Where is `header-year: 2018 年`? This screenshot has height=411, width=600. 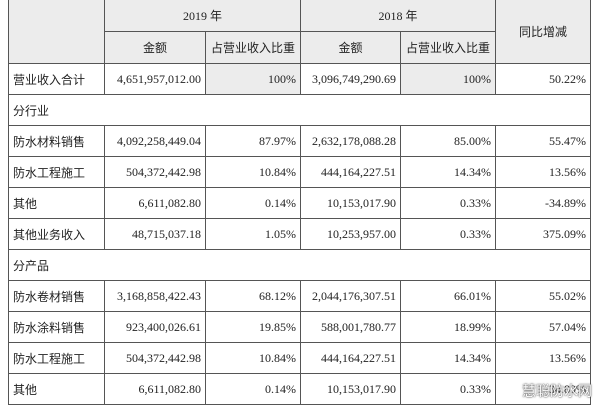
header-year: 2018 年 is located at coordinates (398, 16).